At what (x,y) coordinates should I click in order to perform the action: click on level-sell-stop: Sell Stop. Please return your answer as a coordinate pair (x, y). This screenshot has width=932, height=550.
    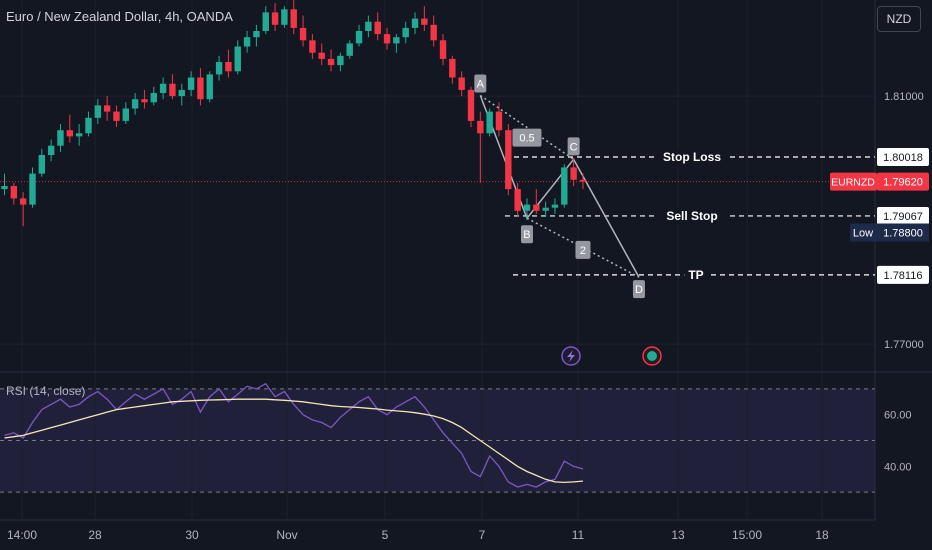
    Looking at the image, I should click on (690, 215).